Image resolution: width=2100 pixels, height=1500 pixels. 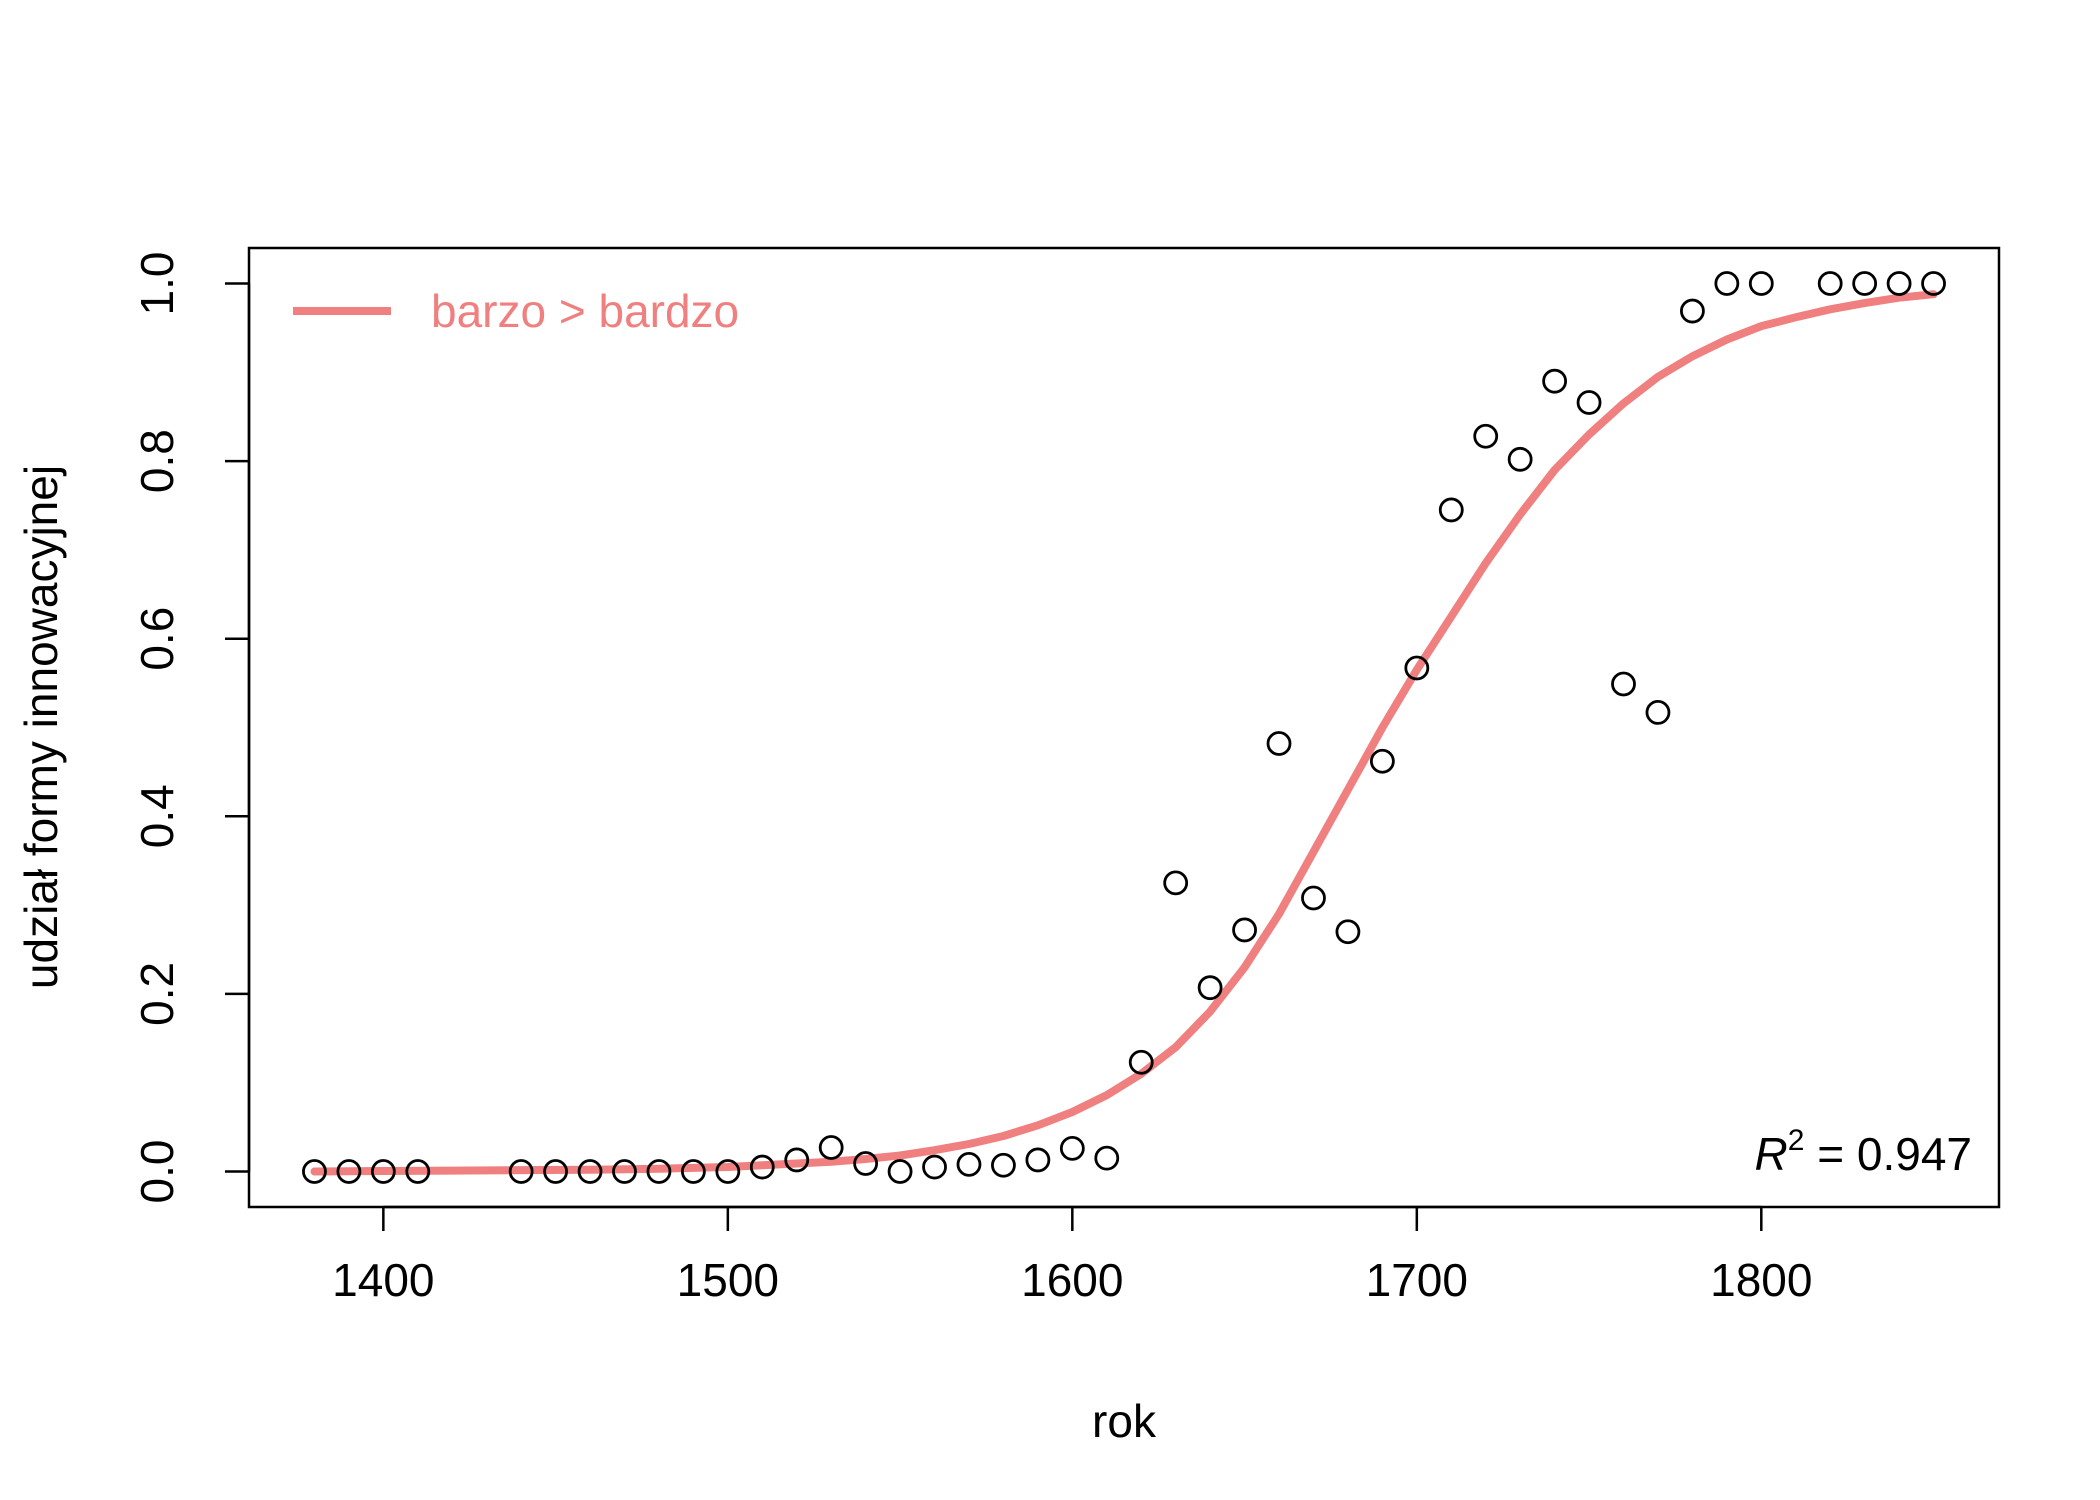 I want to click on y-axis-title: udział formy innowacyjnej, so click(x=41, y=727).